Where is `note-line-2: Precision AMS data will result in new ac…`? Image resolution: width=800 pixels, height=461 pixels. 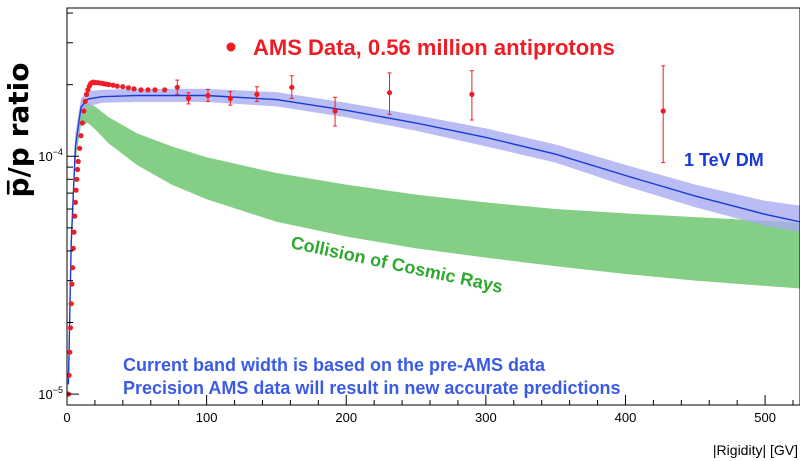 note-line-2: Precision AMS data will result in new ac… is located at coordinates (371, 388).